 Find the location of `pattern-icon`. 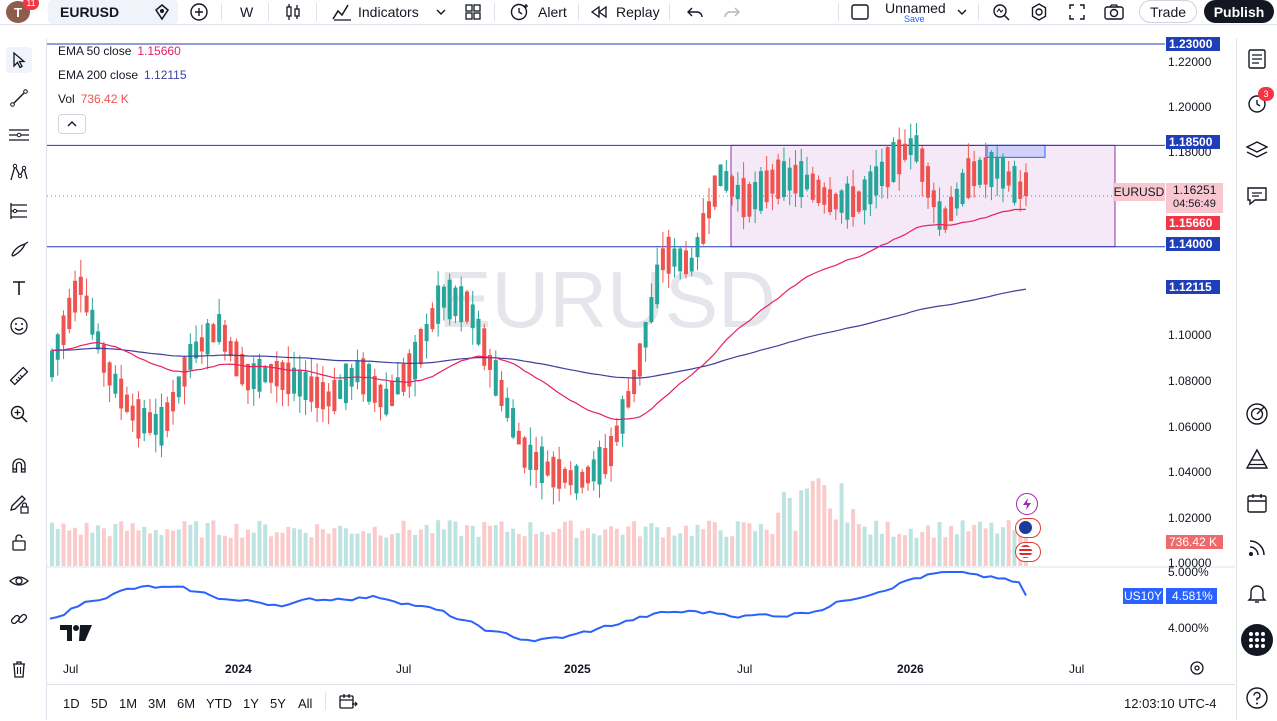

pattern-icon is located at coordinates (19, 173).